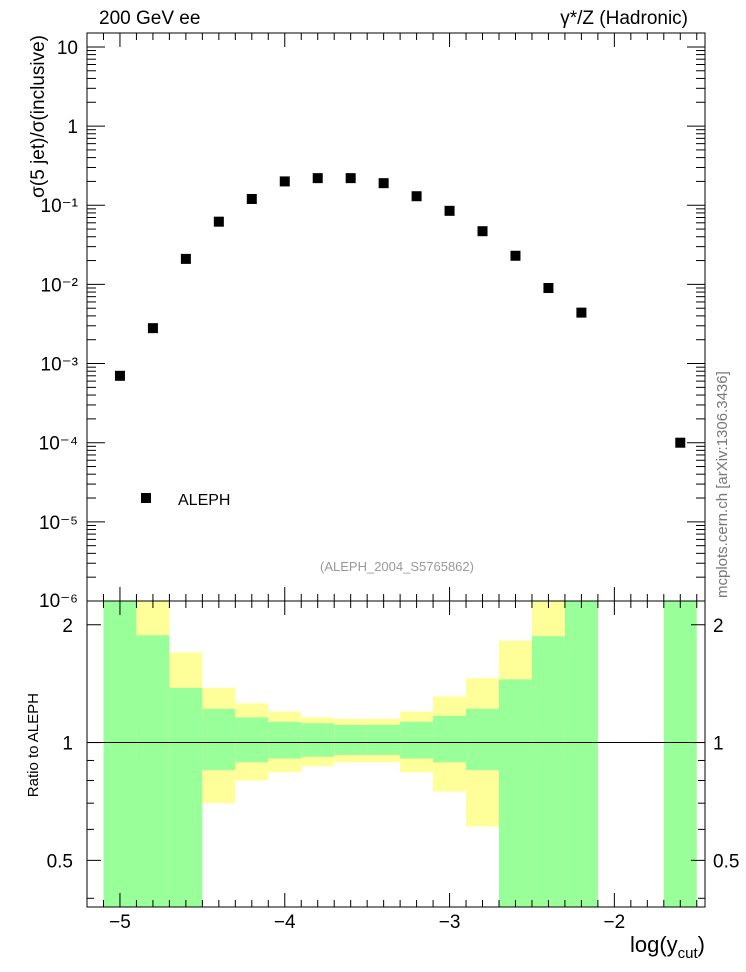  What do you see at coordinates (58, 523) in the screenshot?
I see `y-tick-label: 10⁻⁵` at bounding box center [58, 523].